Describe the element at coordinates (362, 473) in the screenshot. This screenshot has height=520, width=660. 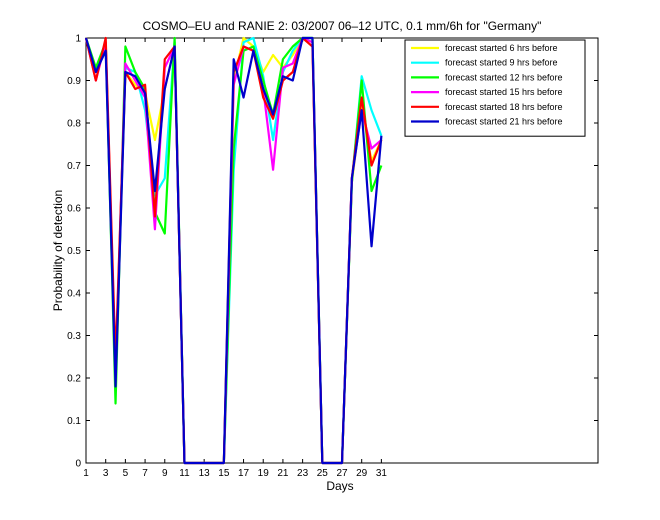
I see `x-tick-label: 29` at that location.